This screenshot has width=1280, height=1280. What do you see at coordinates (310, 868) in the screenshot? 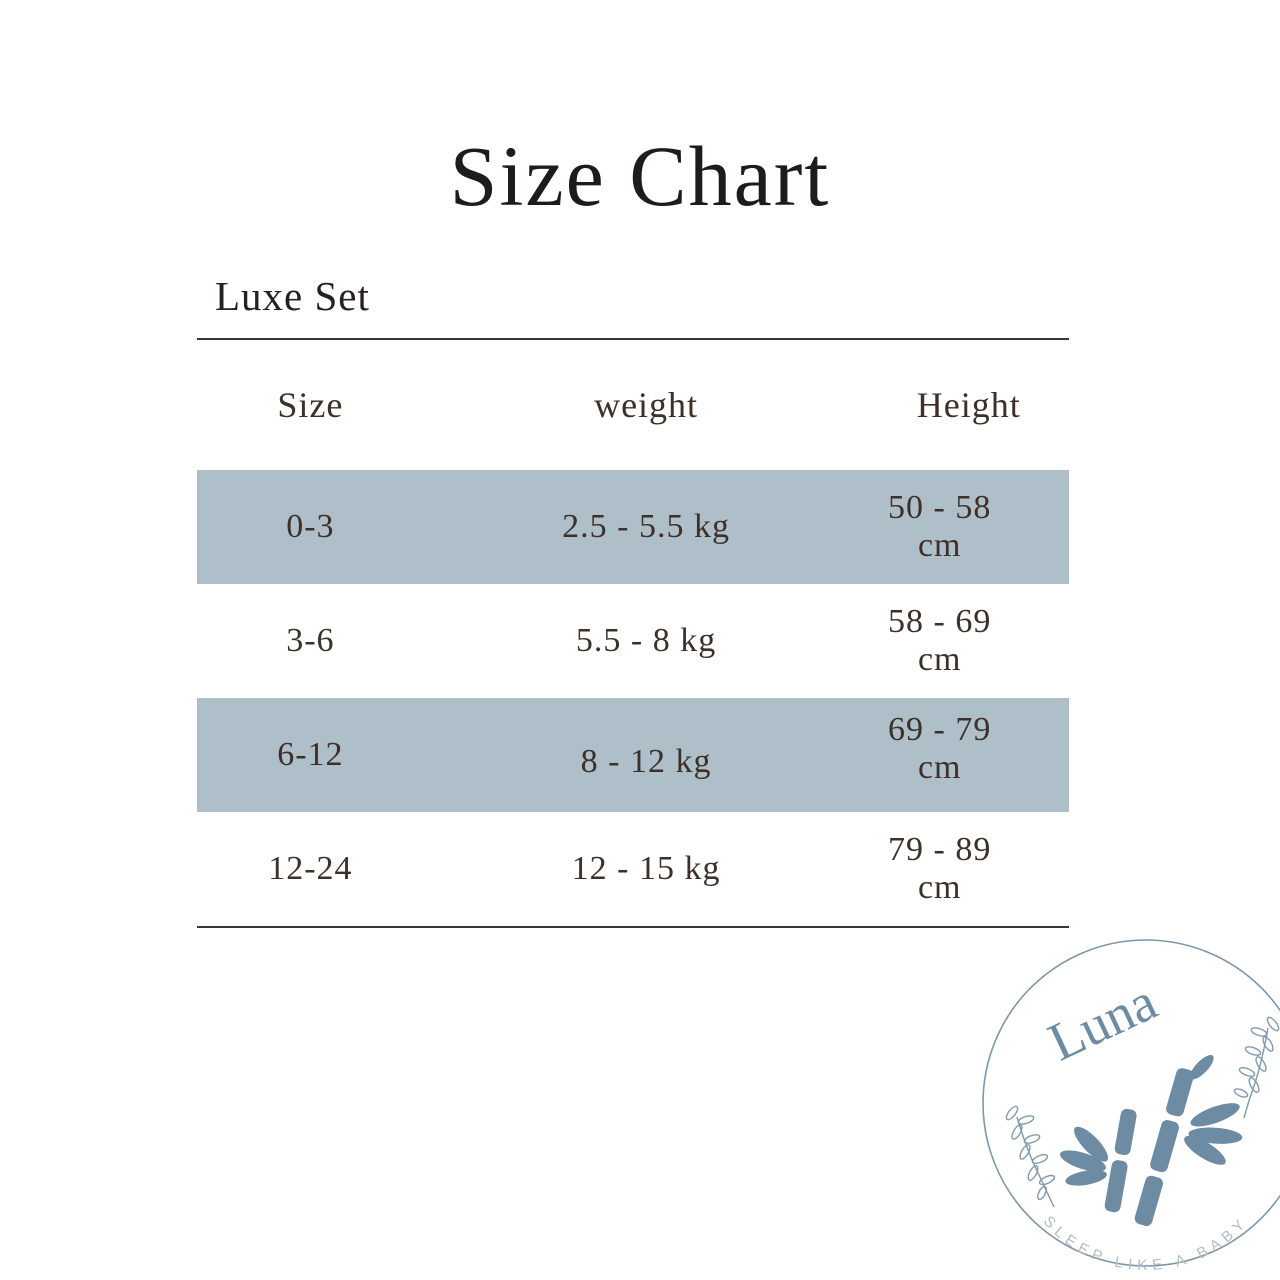
I see `cell-size: 12-24` at bounding box center [310, 868].